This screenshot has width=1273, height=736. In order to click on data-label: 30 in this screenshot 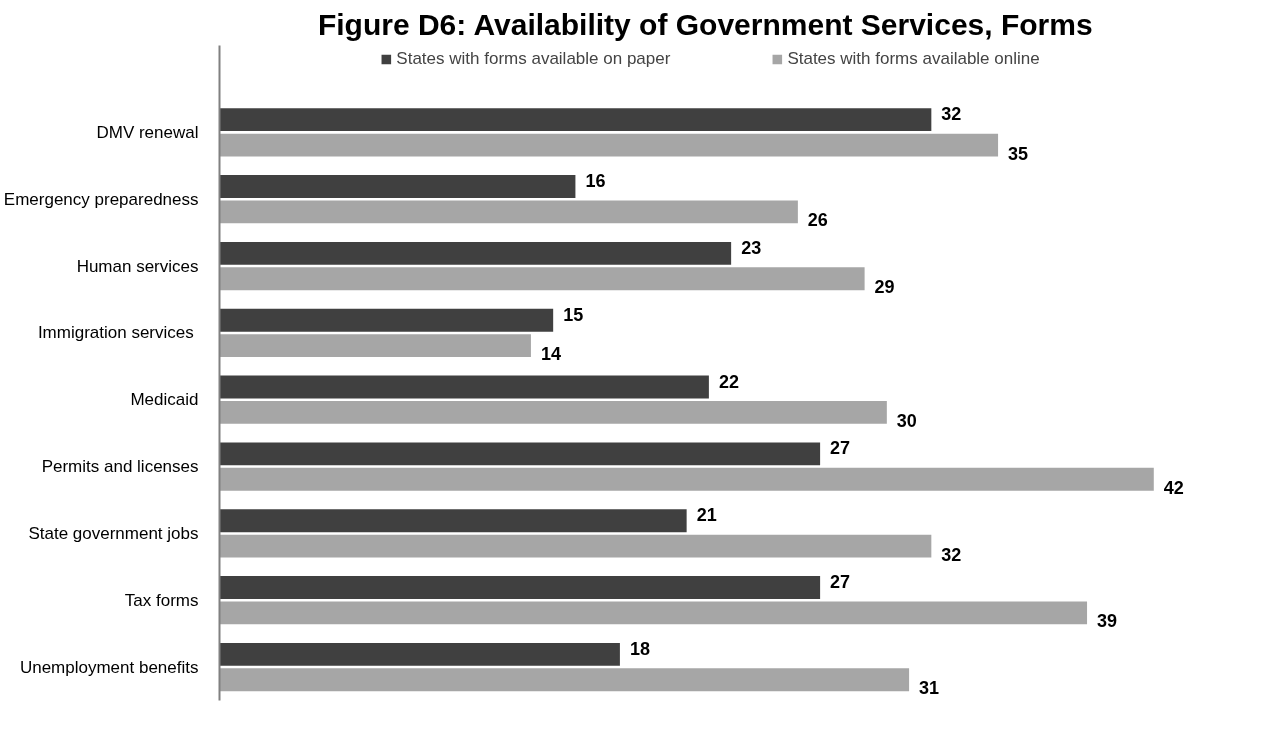, I will do `click(906, 420)`.